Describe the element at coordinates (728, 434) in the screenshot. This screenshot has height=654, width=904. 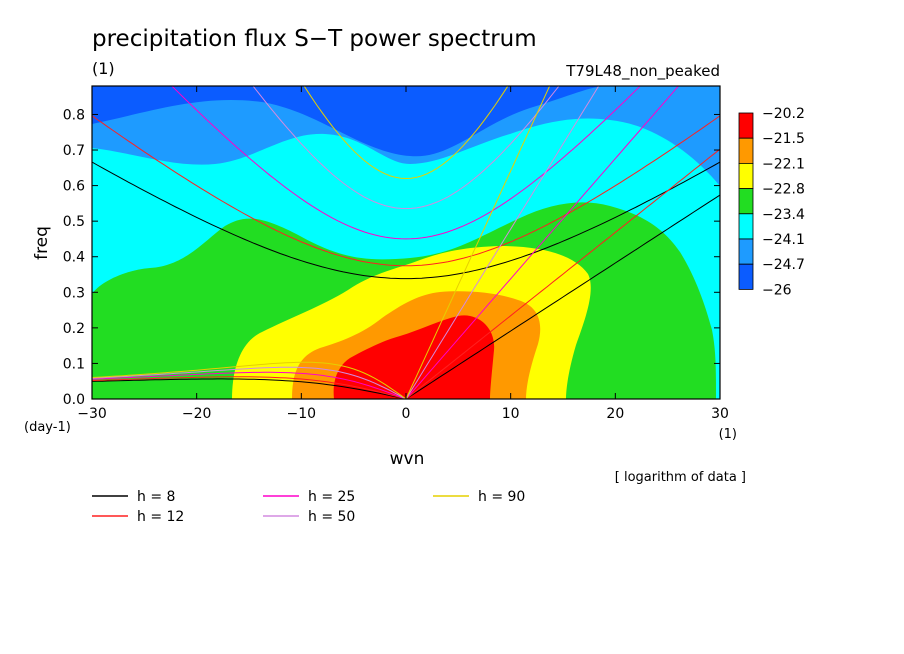
I see `x-axis-units: (1)` at that location.